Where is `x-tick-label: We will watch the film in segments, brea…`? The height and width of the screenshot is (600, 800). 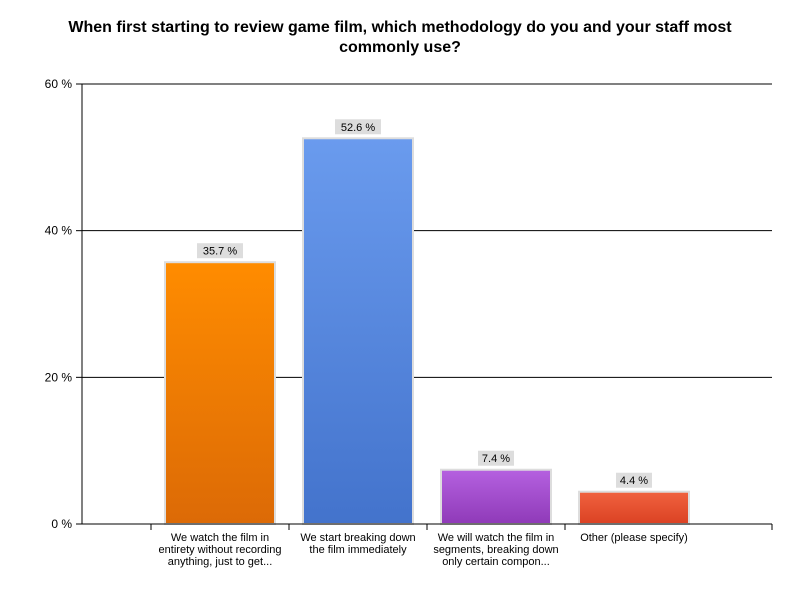
x-tick-label: We will watch the film in segments, brea… is located at coordinates (496, 550).